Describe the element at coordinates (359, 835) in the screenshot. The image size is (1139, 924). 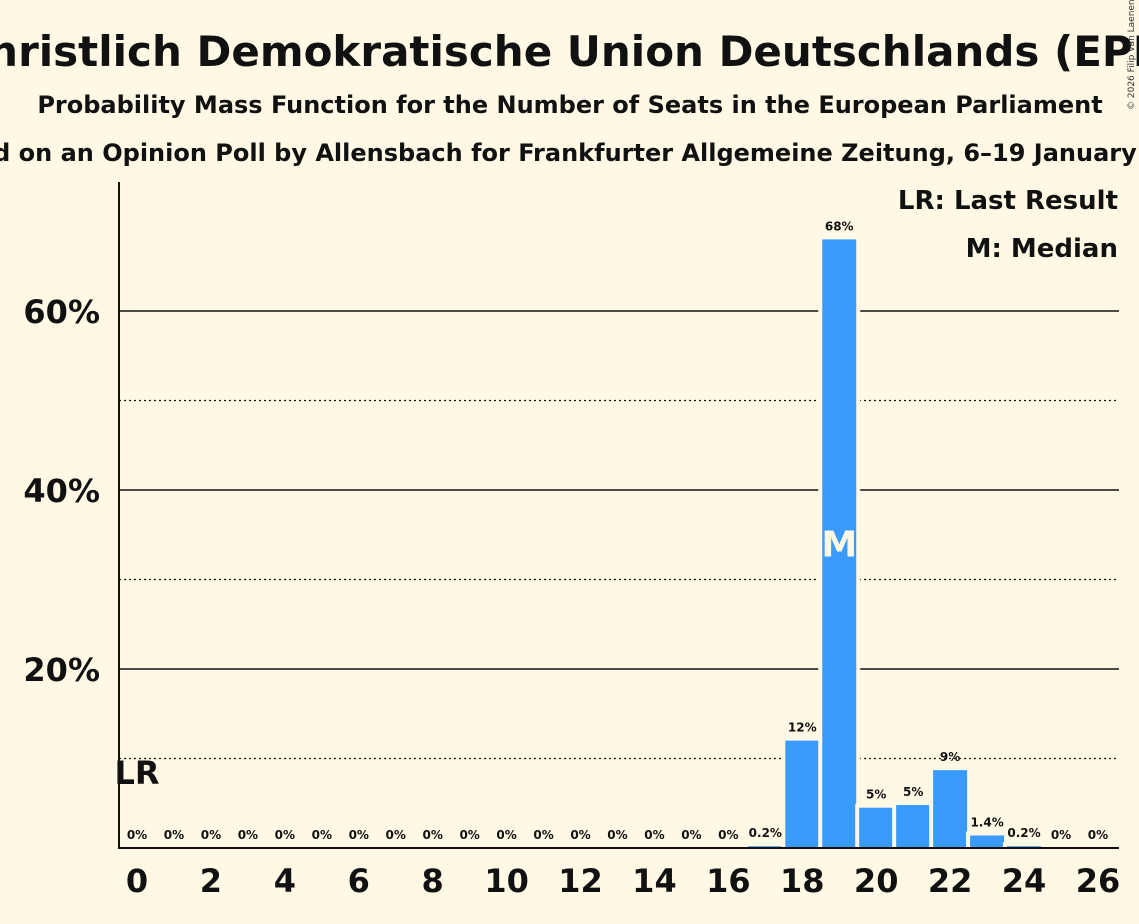
I see `value-label-seat-6: 0%` at that location.